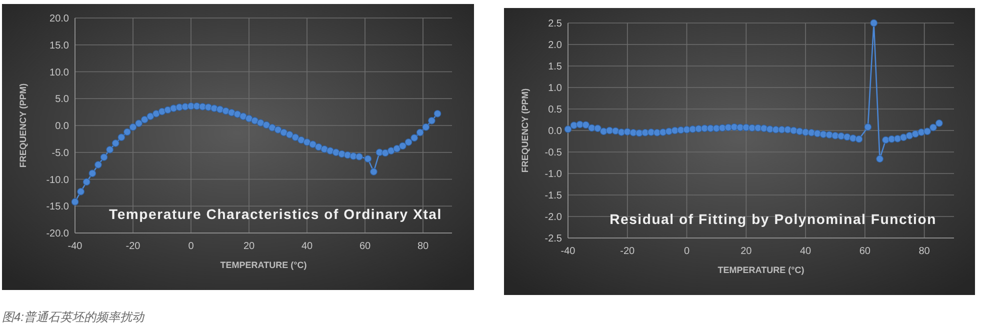  What do you see at coordinates (555, 110) in the screenshot?
I see `y-tick-label: 0.5` at bounding box center [555, 110].